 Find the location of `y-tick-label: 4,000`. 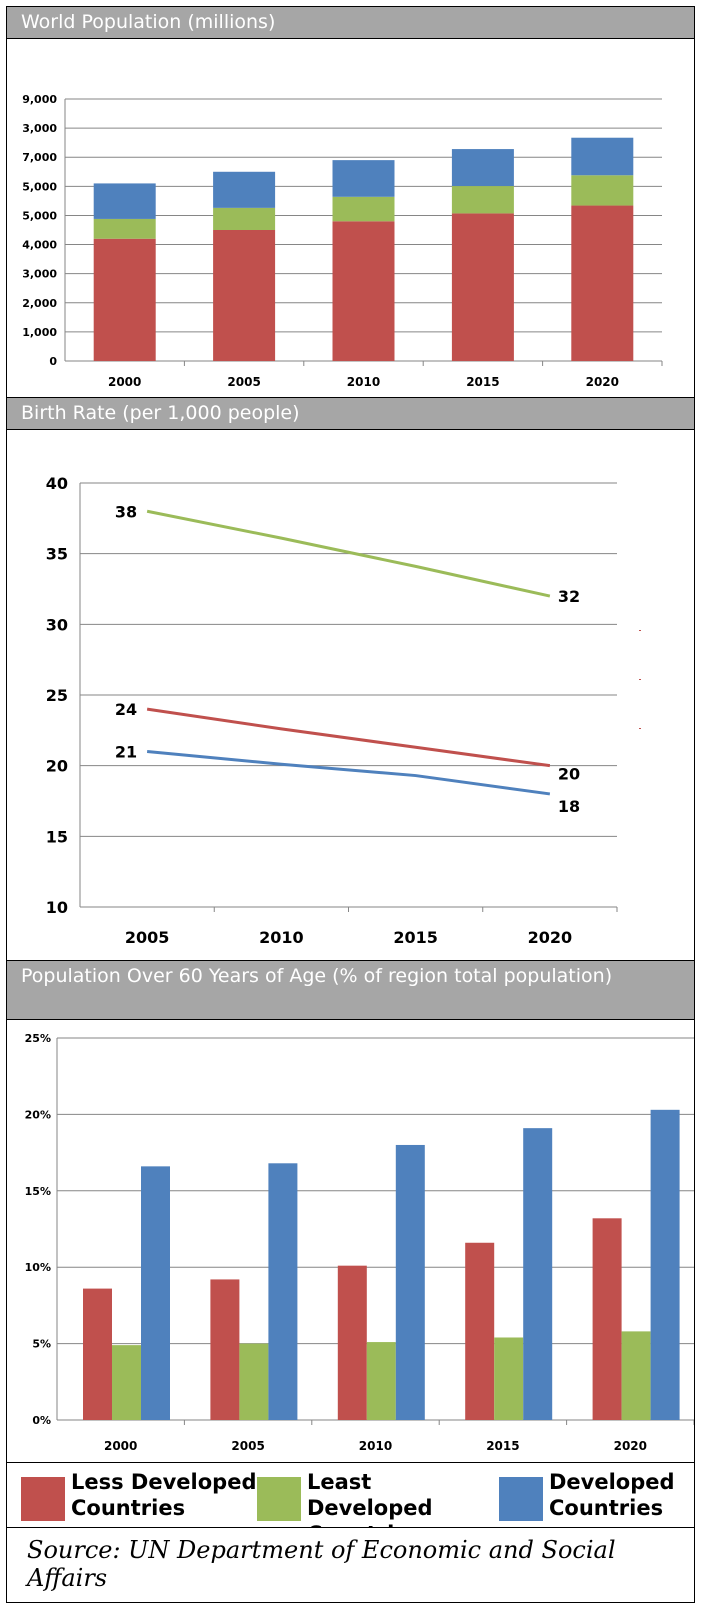

y-tick-label: 4,000 is located at coordinates (39, 245).